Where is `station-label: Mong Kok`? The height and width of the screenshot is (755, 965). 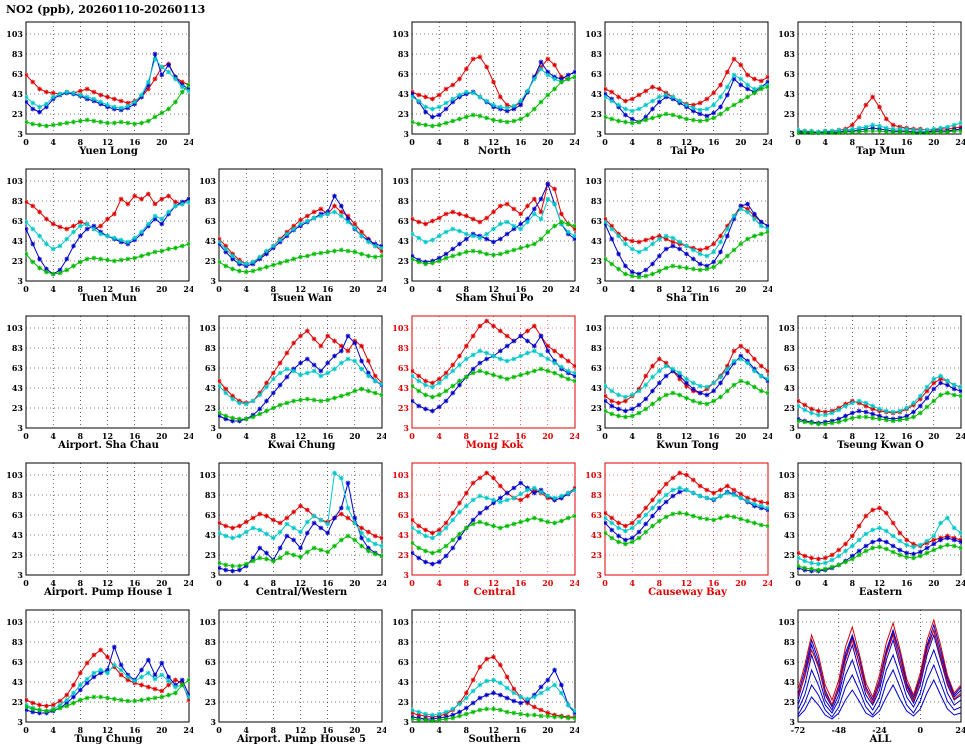
station-label: Mong Kok is located at coordinates (494, 445).